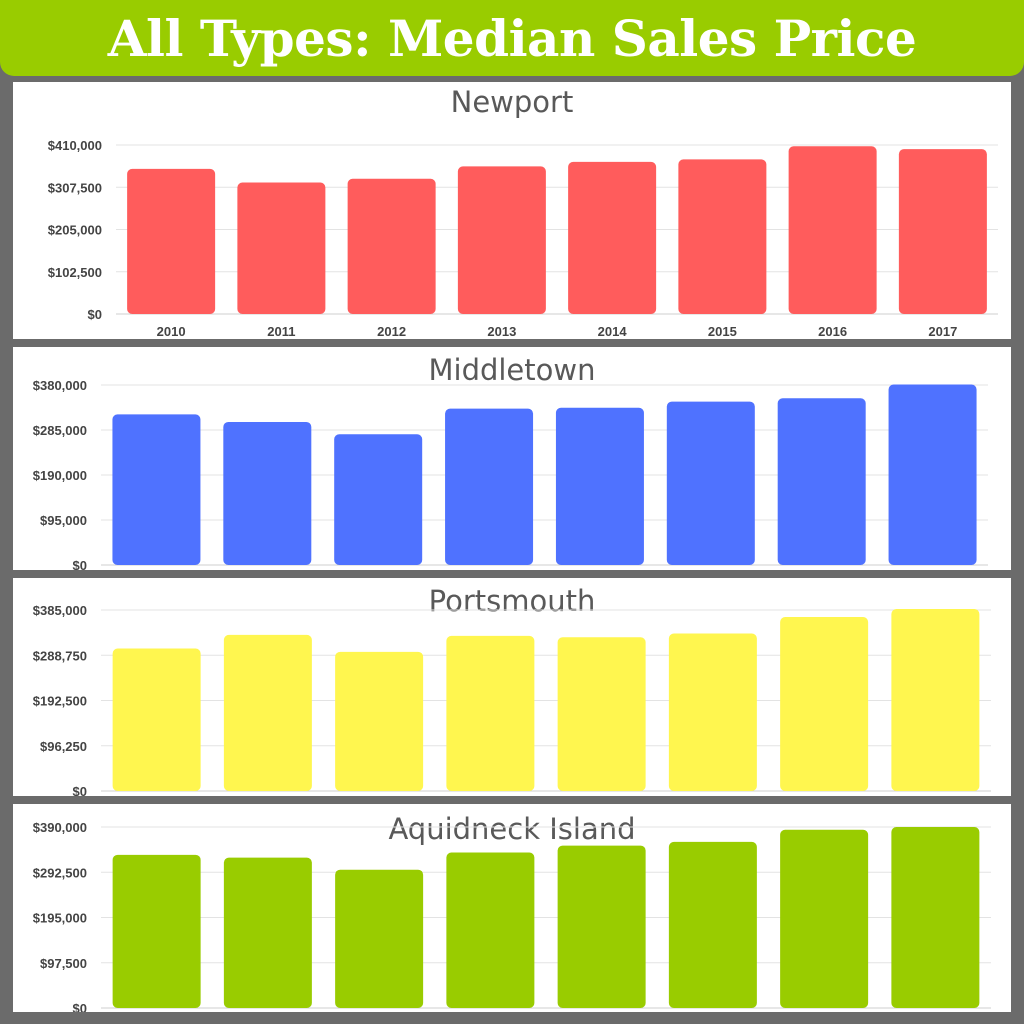 The image size is (1024, 1024). What do you see at coordinates (60, 430) in the screenshot?
I see `middletown-y-tick-label: $285,000` at bounding box center [60, 430].